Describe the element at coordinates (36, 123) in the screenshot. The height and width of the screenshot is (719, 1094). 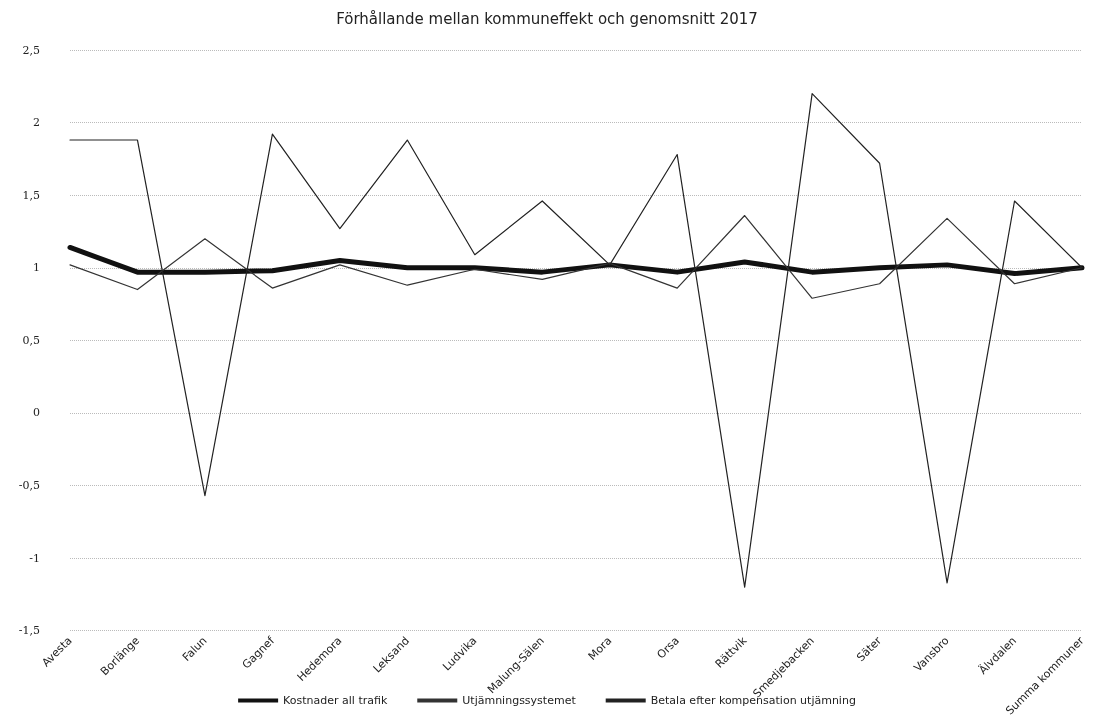
I see `y-tick-label: 2` at that location.